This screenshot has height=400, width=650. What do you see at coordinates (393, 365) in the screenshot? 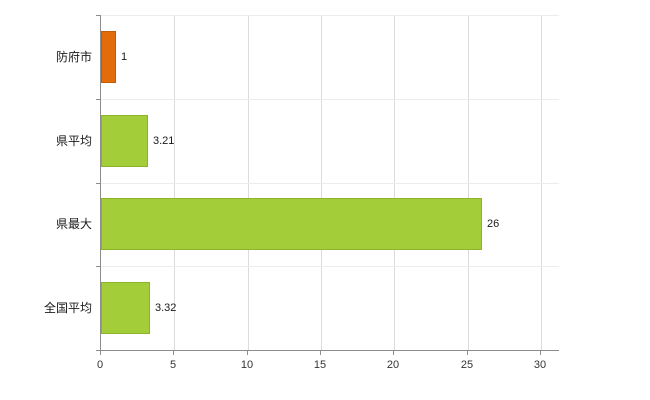
I see `x-tick-label: 20` at bounding box center [393, 365].